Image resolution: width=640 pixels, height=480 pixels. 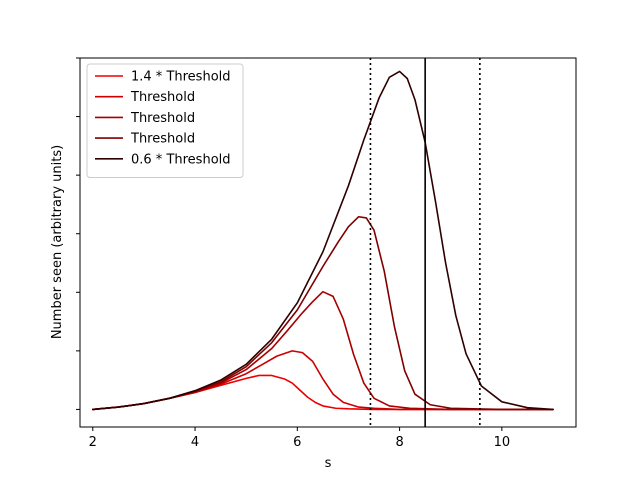 I want to click on x-axis-ticks: 2 4 6 8 10, so click(x=299, y=438).